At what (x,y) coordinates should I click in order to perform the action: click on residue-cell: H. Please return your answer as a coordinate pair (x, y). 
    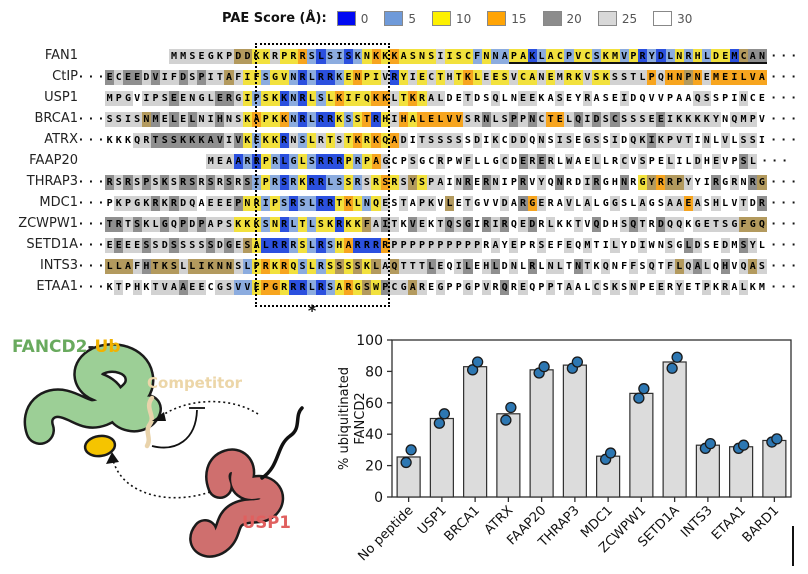
    Looking at the image, I should click on (725, 266).